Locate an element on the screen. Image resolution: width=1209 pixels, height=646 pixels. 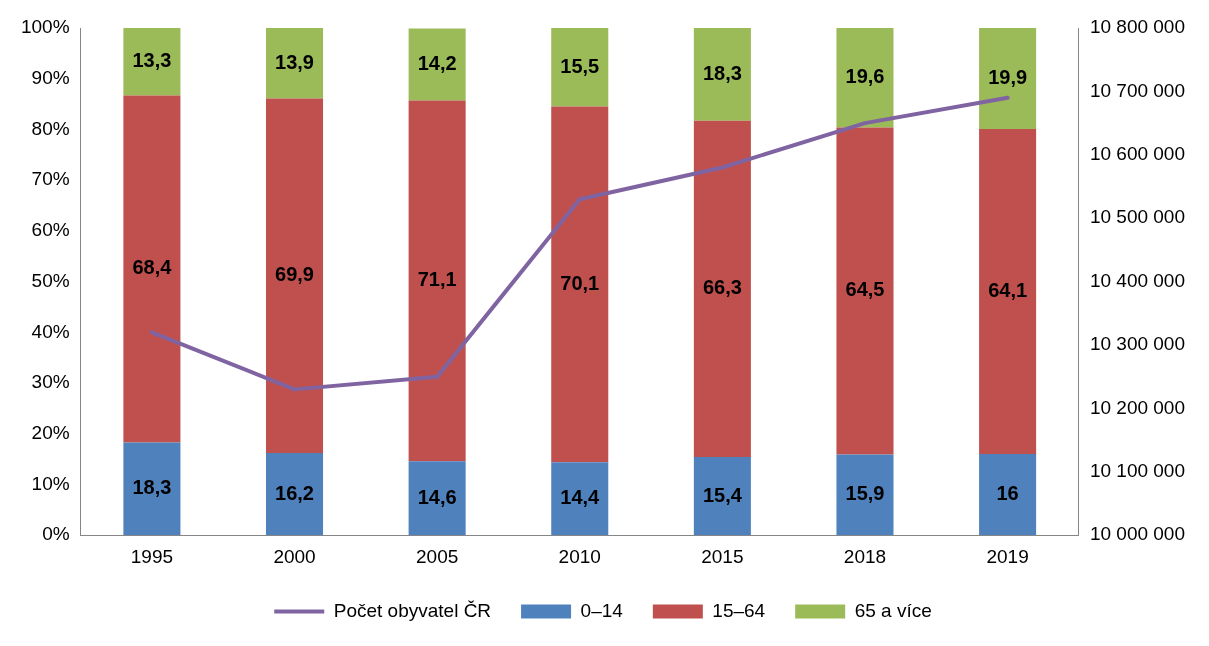
data-label: 15,5 is located at coordinates (580, 65).